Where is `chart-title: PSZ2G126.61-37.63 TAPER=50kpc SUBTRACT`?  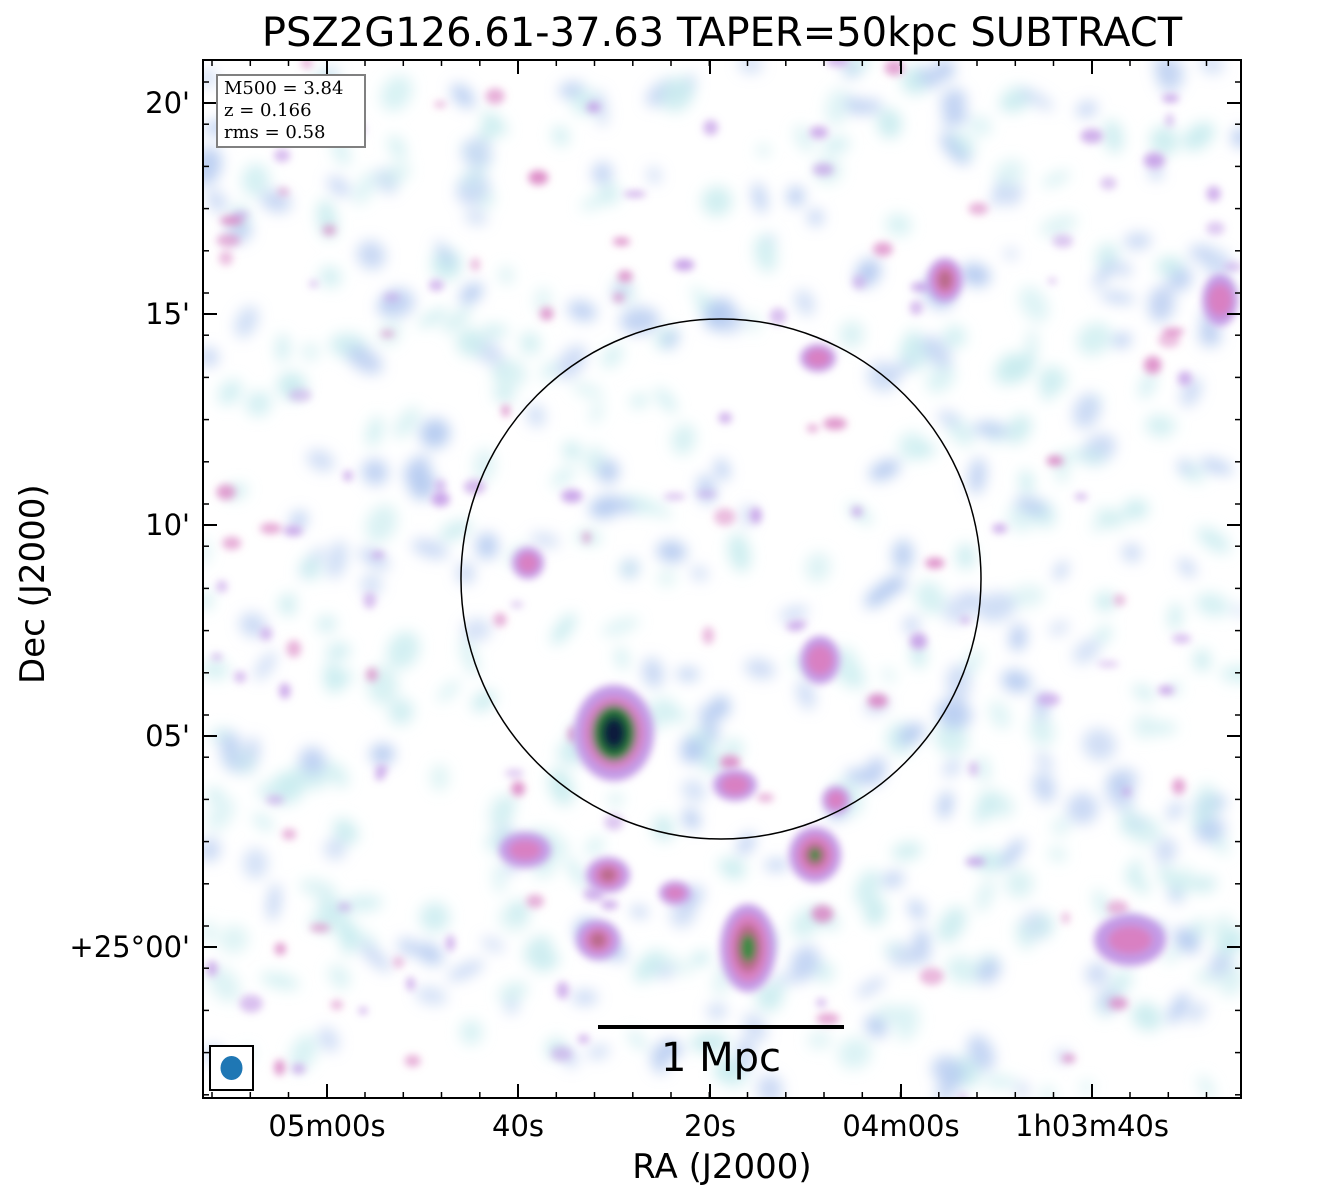
chart-title: PSZ2G126.61-37.63 TAPER=50kpc SUBTRACT is located at coordinates (722, 33).